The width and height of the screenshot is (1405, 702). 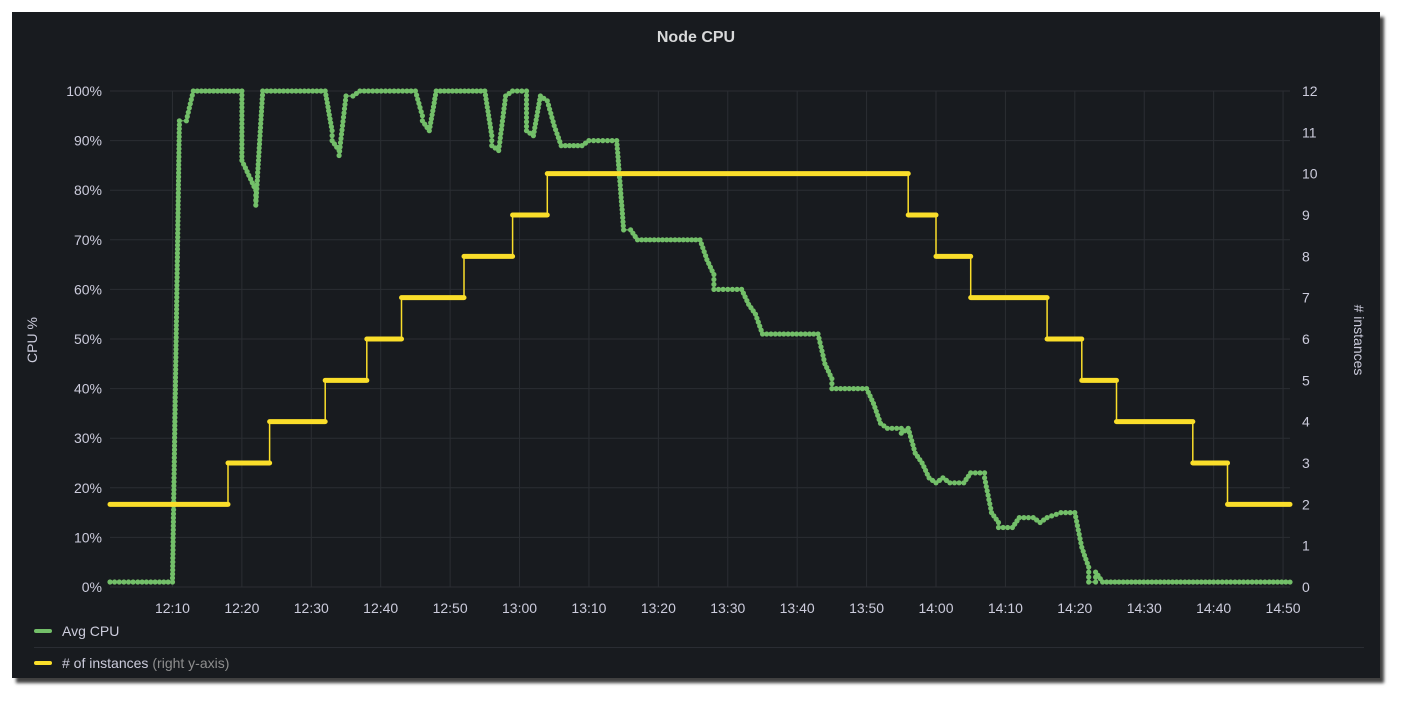 What do you see at coordinates (191, 663) in the screenshot?
I see `legend-note: (right y-axis)` at bounding box center [191, 663].